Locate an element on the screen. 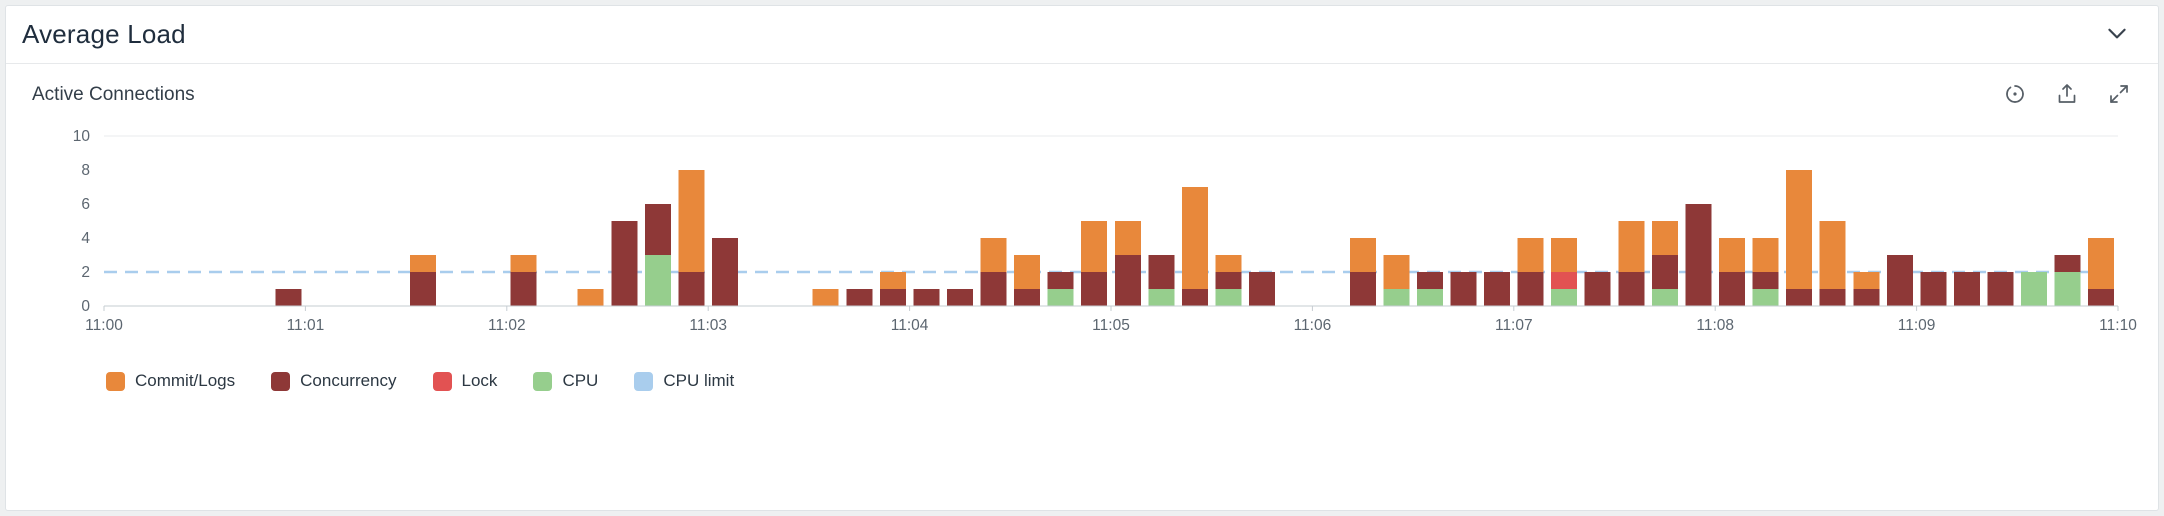  legend-item-concurrency: Concurrency is located at coordinates (334, 381).